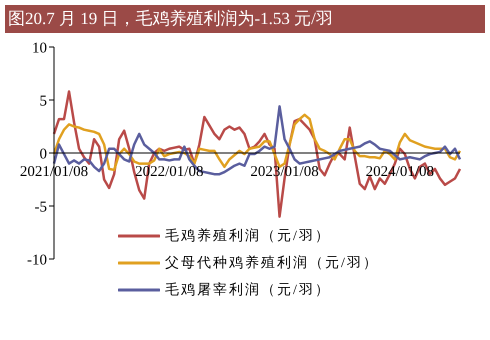  I want to click on legend-label: 毛鸡屠宰利润（元/羽）, so click(248, 289).